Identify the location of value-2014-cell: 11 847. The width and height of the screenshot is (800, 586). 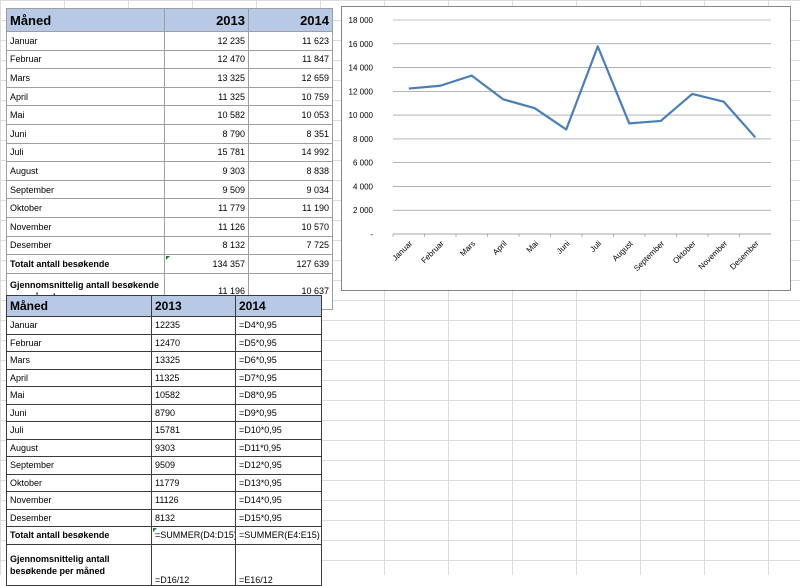
(290, 59).